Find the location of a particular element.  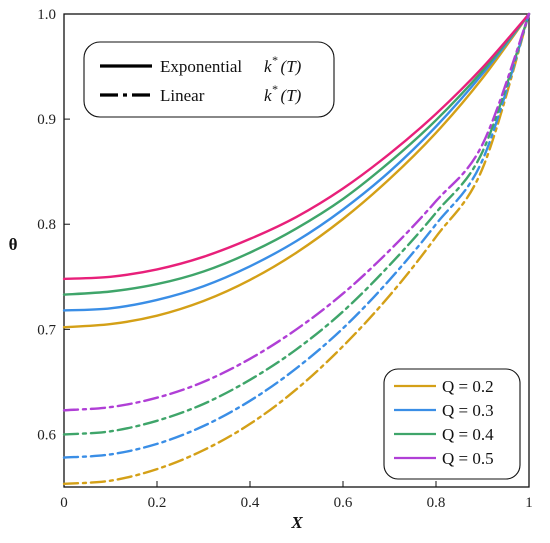

color-legend: Q = 0.2 Q = 0.3 Q = 0.4 Q = 0.5 is located at coordinates (452, 424).